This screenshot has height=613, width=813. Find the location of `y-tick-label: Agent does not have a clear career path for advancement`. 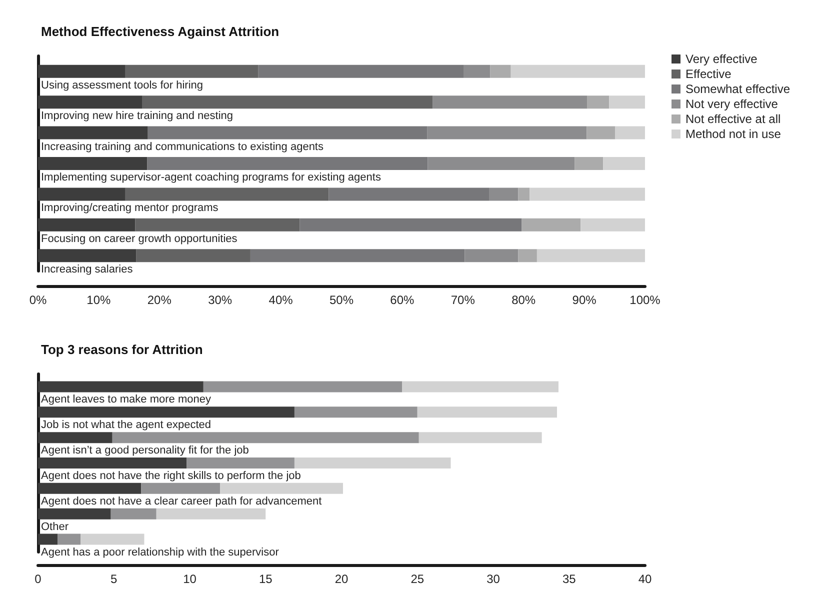

y-tick-label: Agent does not have a clear career path for advancement is located at coordinates (181, 501).